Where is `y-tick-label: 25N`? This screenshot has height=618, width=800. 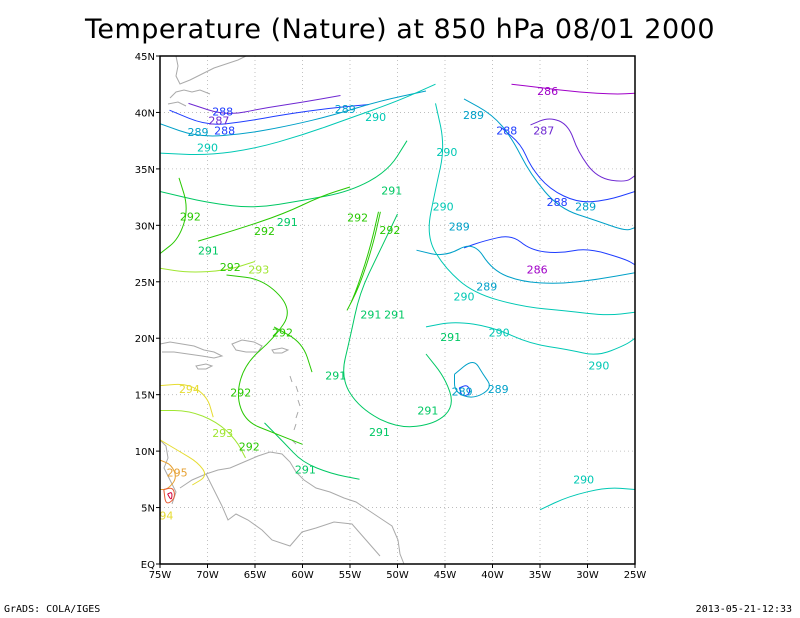
y-tick-label: 25N is located at coordinates (145, 283).